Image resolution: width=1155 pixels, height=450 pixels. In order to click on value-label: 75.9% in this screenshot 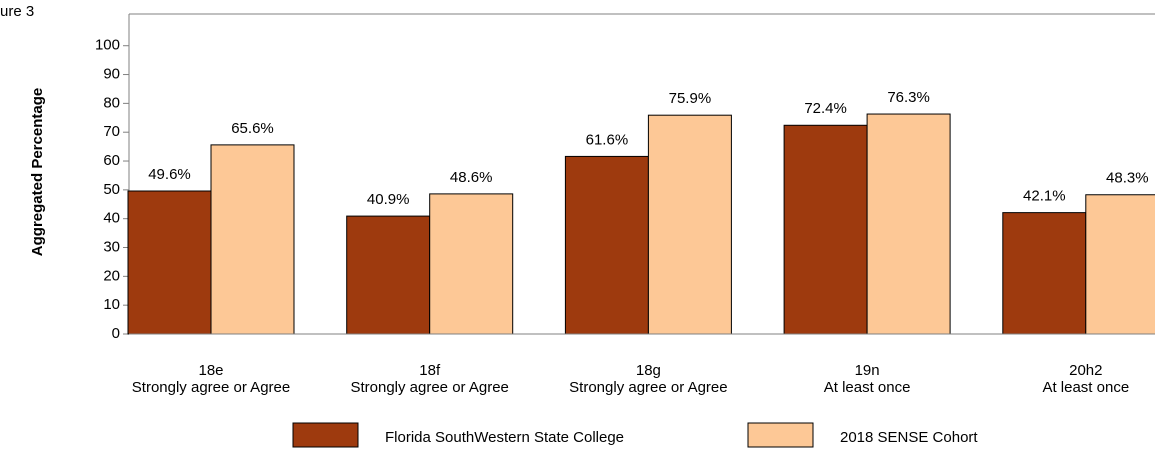, I will do `click(690, 98)`.